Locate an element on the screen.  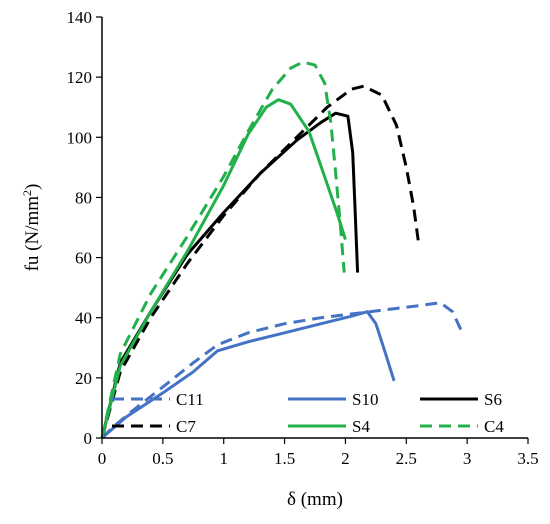
x-axis-title: δ (mm) is located at coordinates (315, 499).